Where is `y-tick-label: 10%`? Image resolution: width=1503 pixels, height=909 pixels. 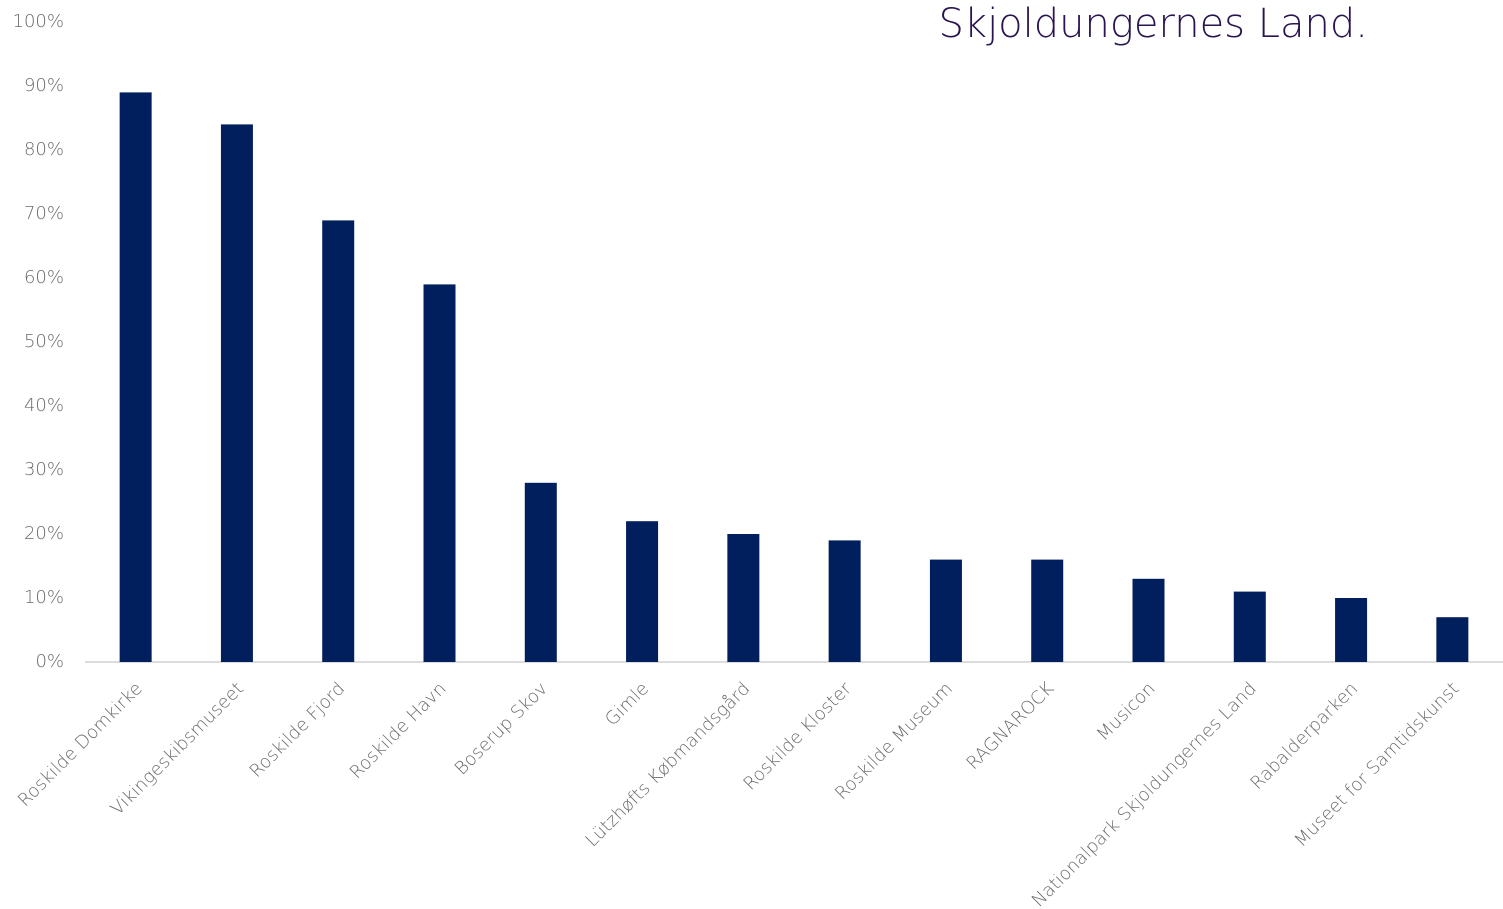 y-tick-label: 10% is located at coordinates (44, 597).